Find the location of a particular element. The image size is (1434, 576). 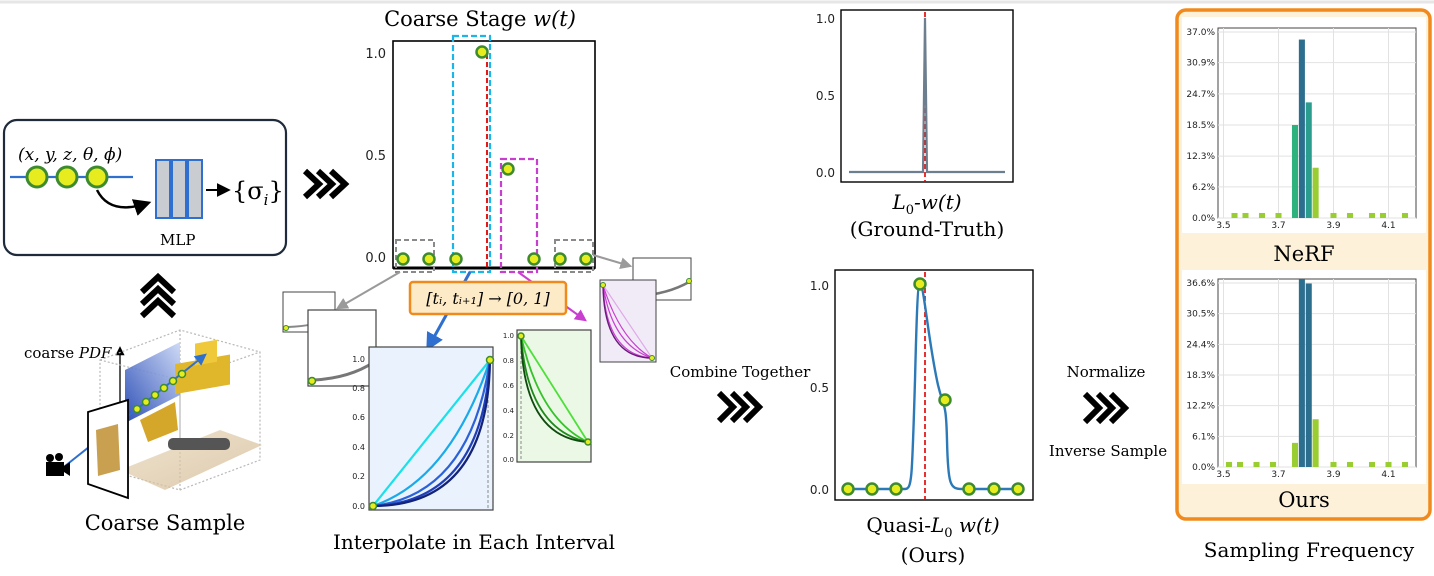

y-tick-label: 0.8 is located at coordinates (358, 388).